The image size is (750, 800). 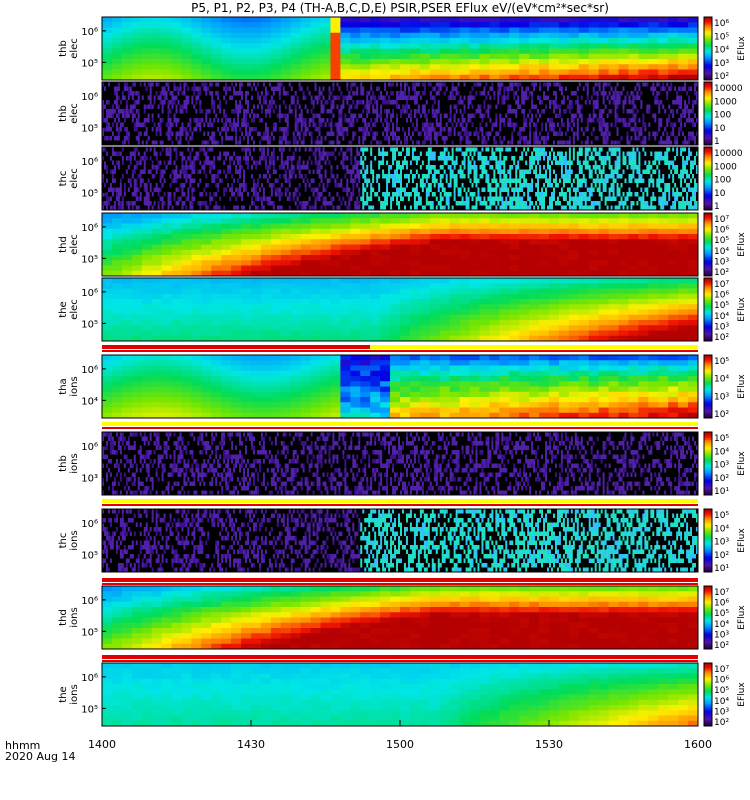 I want to click on colorbar-tick-label: 10000, so click(x=728, y=154).